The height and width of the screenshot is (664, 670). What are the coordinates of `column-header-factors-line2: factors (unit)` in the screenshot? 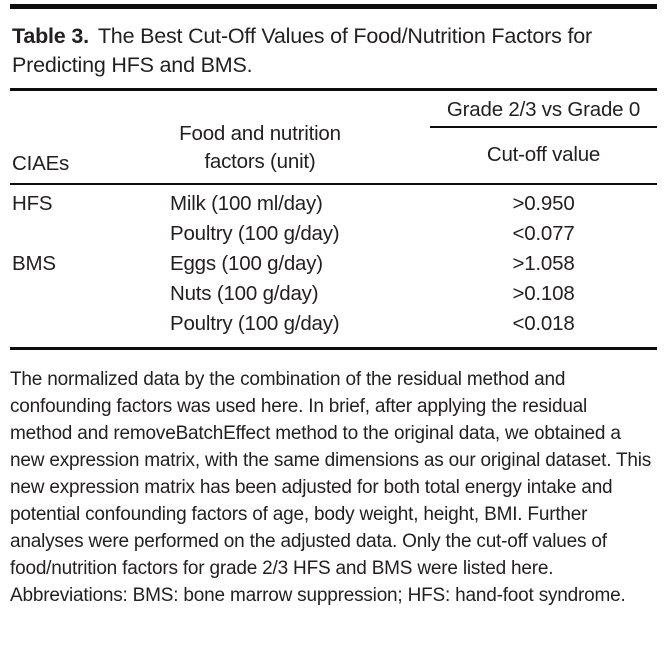 It's located at (260, 161).